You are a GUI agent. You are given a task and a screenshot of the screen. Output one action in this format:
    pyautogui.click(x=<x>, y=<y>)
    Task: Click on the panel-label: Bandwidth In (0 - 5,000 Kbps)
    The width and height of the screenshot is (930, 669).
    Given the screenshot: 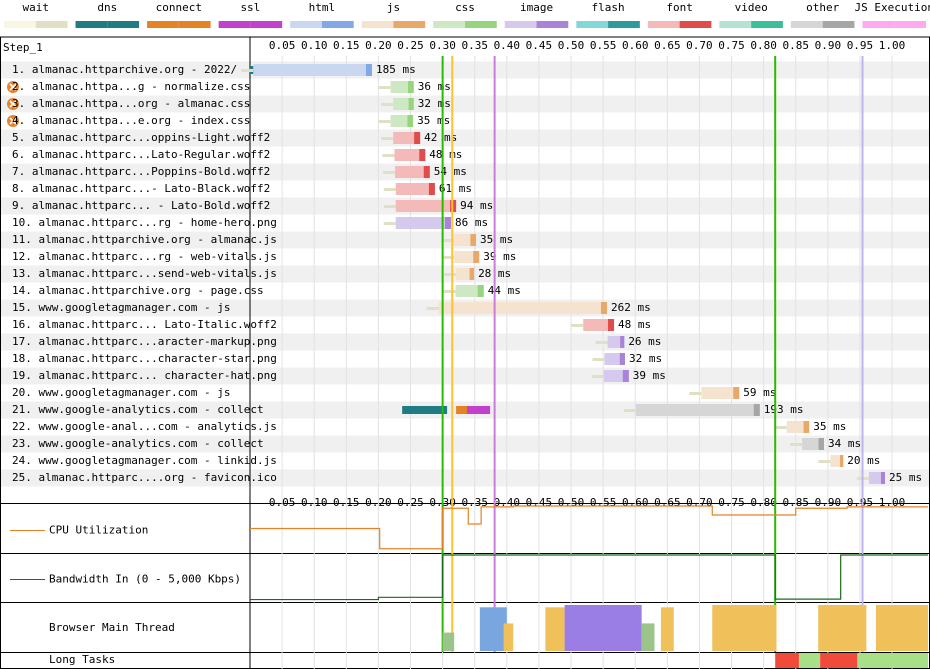 What is the action you would take?
    pyautogui.click(x=145, y=579)
    